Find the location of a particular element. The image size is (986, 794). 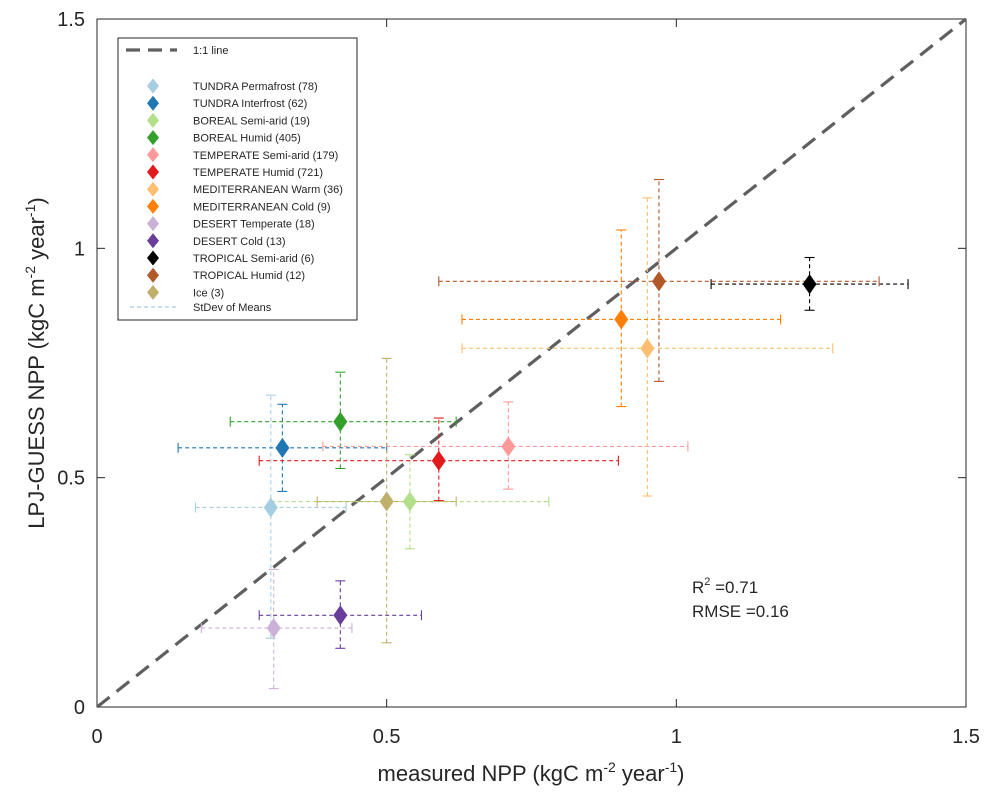

legend-label: MEDITERRANEAN Warm (36) is located at coordinates (268, 190).